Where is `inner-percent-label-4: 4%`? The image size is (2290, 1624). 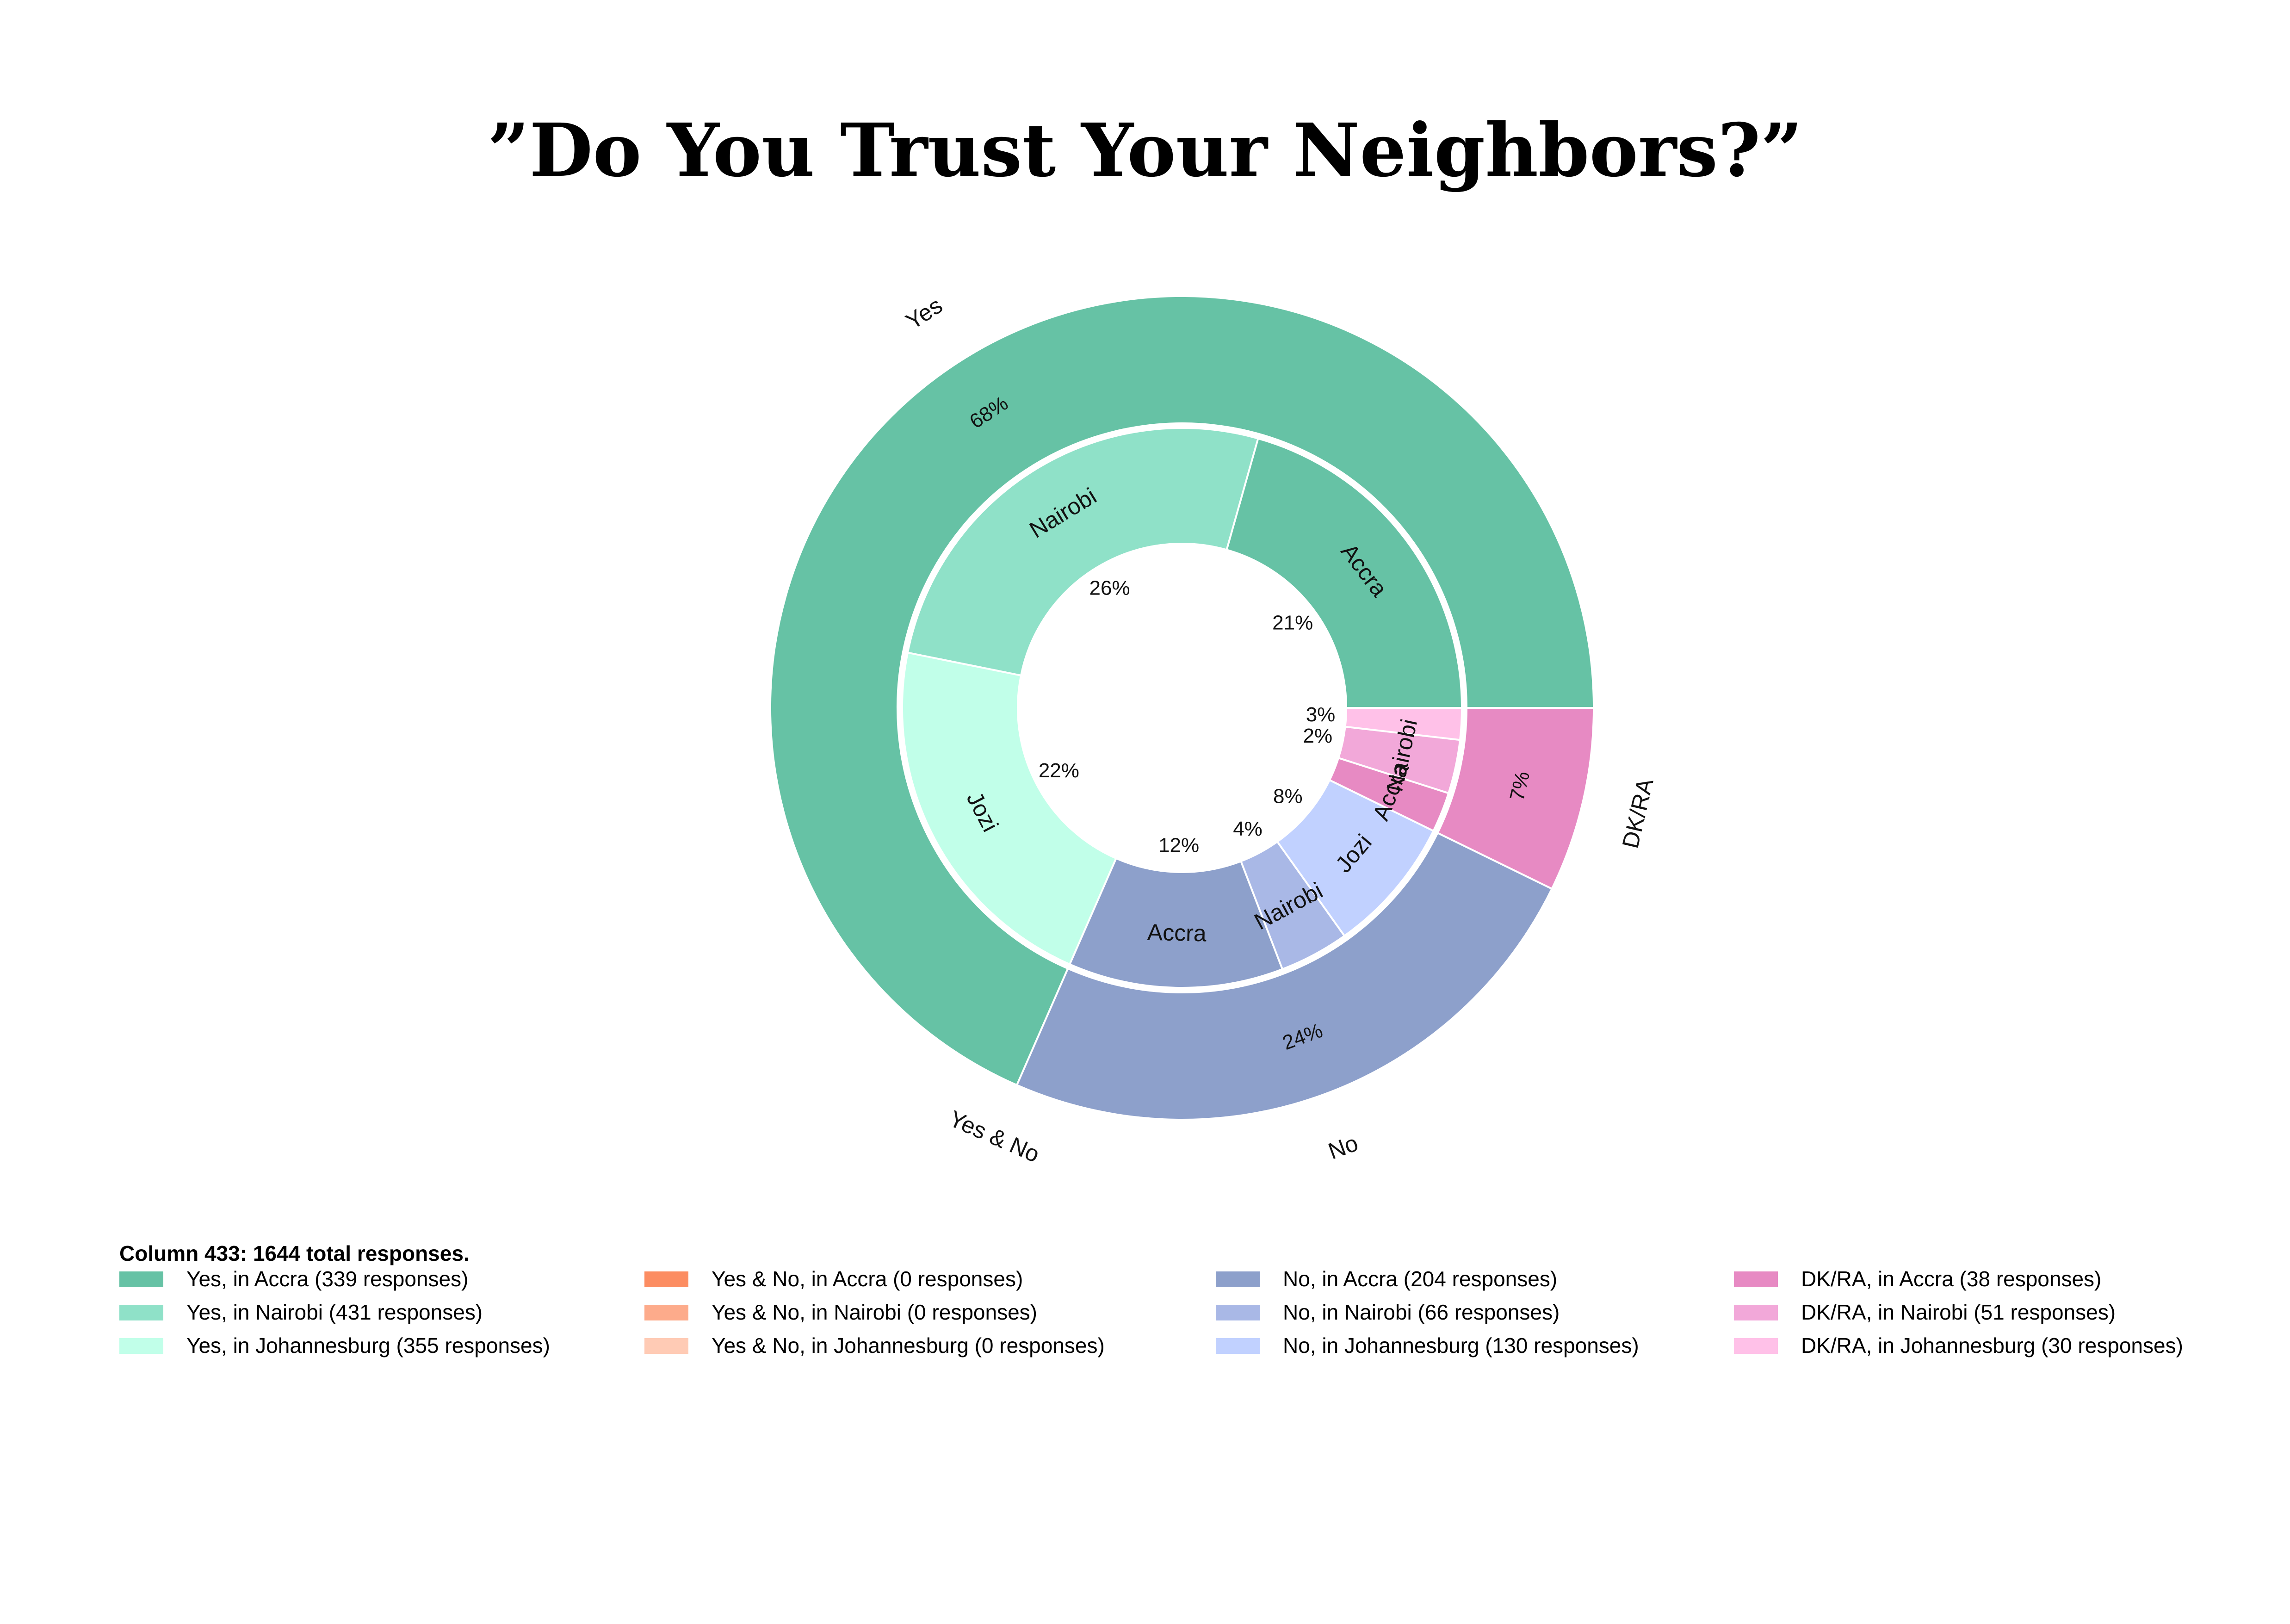
inner-percent-label-4: 4% is located at coordinates (1248, 829).